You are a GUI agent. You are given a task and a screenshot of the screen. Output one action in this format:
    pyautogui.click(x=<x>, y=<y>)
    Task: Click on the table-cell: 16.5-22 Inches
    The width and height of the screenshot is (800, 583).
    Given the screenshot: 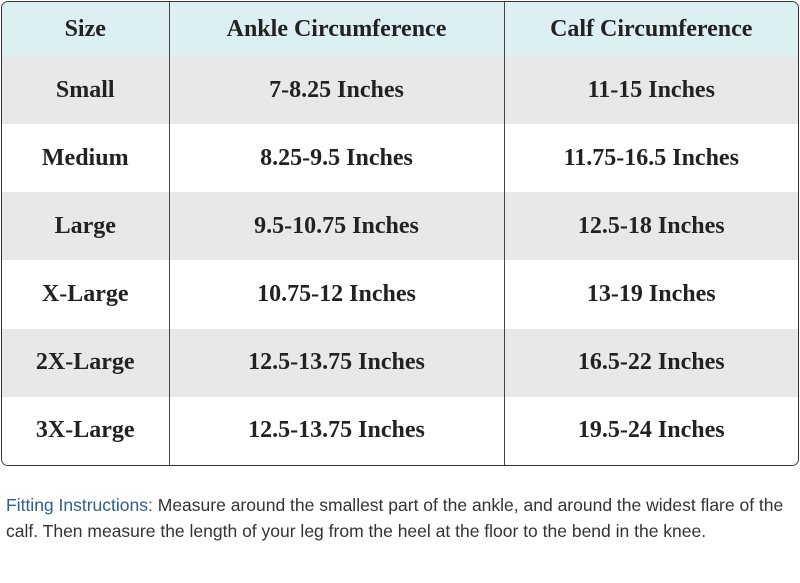 What is the action you would take?
    pyautogui.click(x=650, y=362)
    